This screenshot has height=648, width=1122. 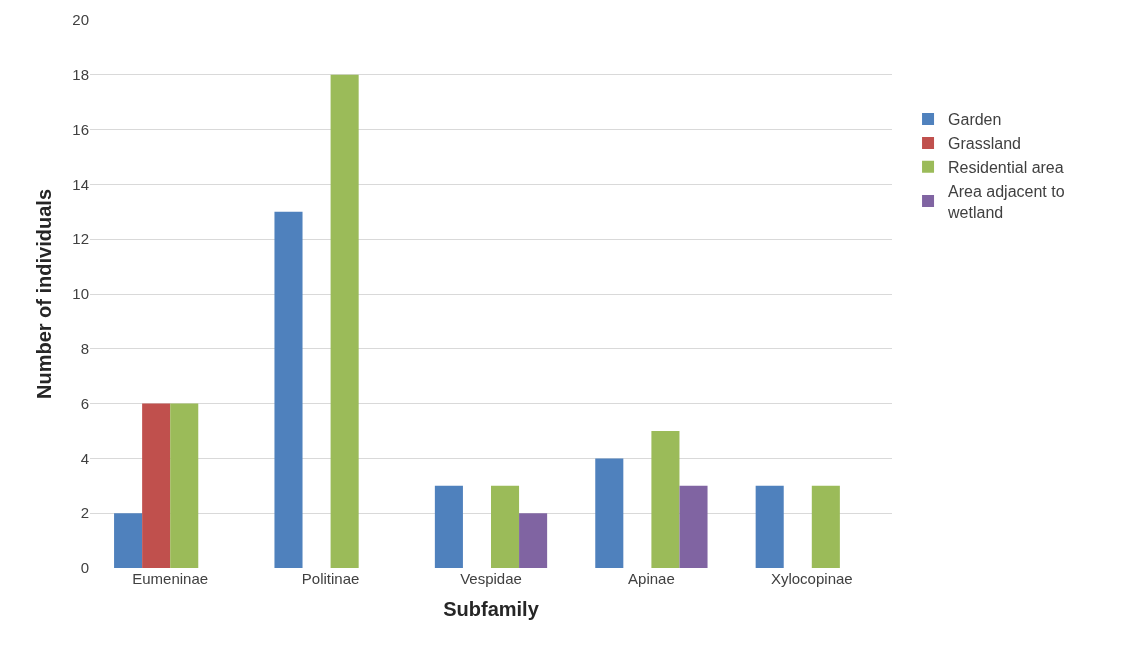 What do you see at coordinates (84, 349) in the screenshot?
I see `y-tick-label: 8` at bounding box center [84, 349].